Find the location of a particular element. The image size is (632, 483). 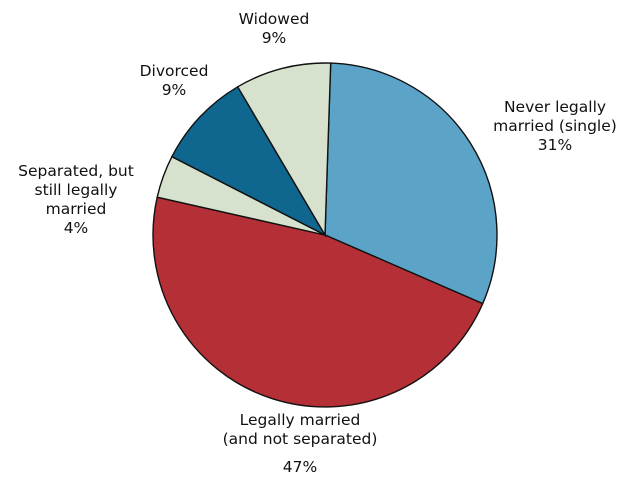

slice-label-legally-married: Legally married (and not separated) 47% is located at coordinates (300, 444).